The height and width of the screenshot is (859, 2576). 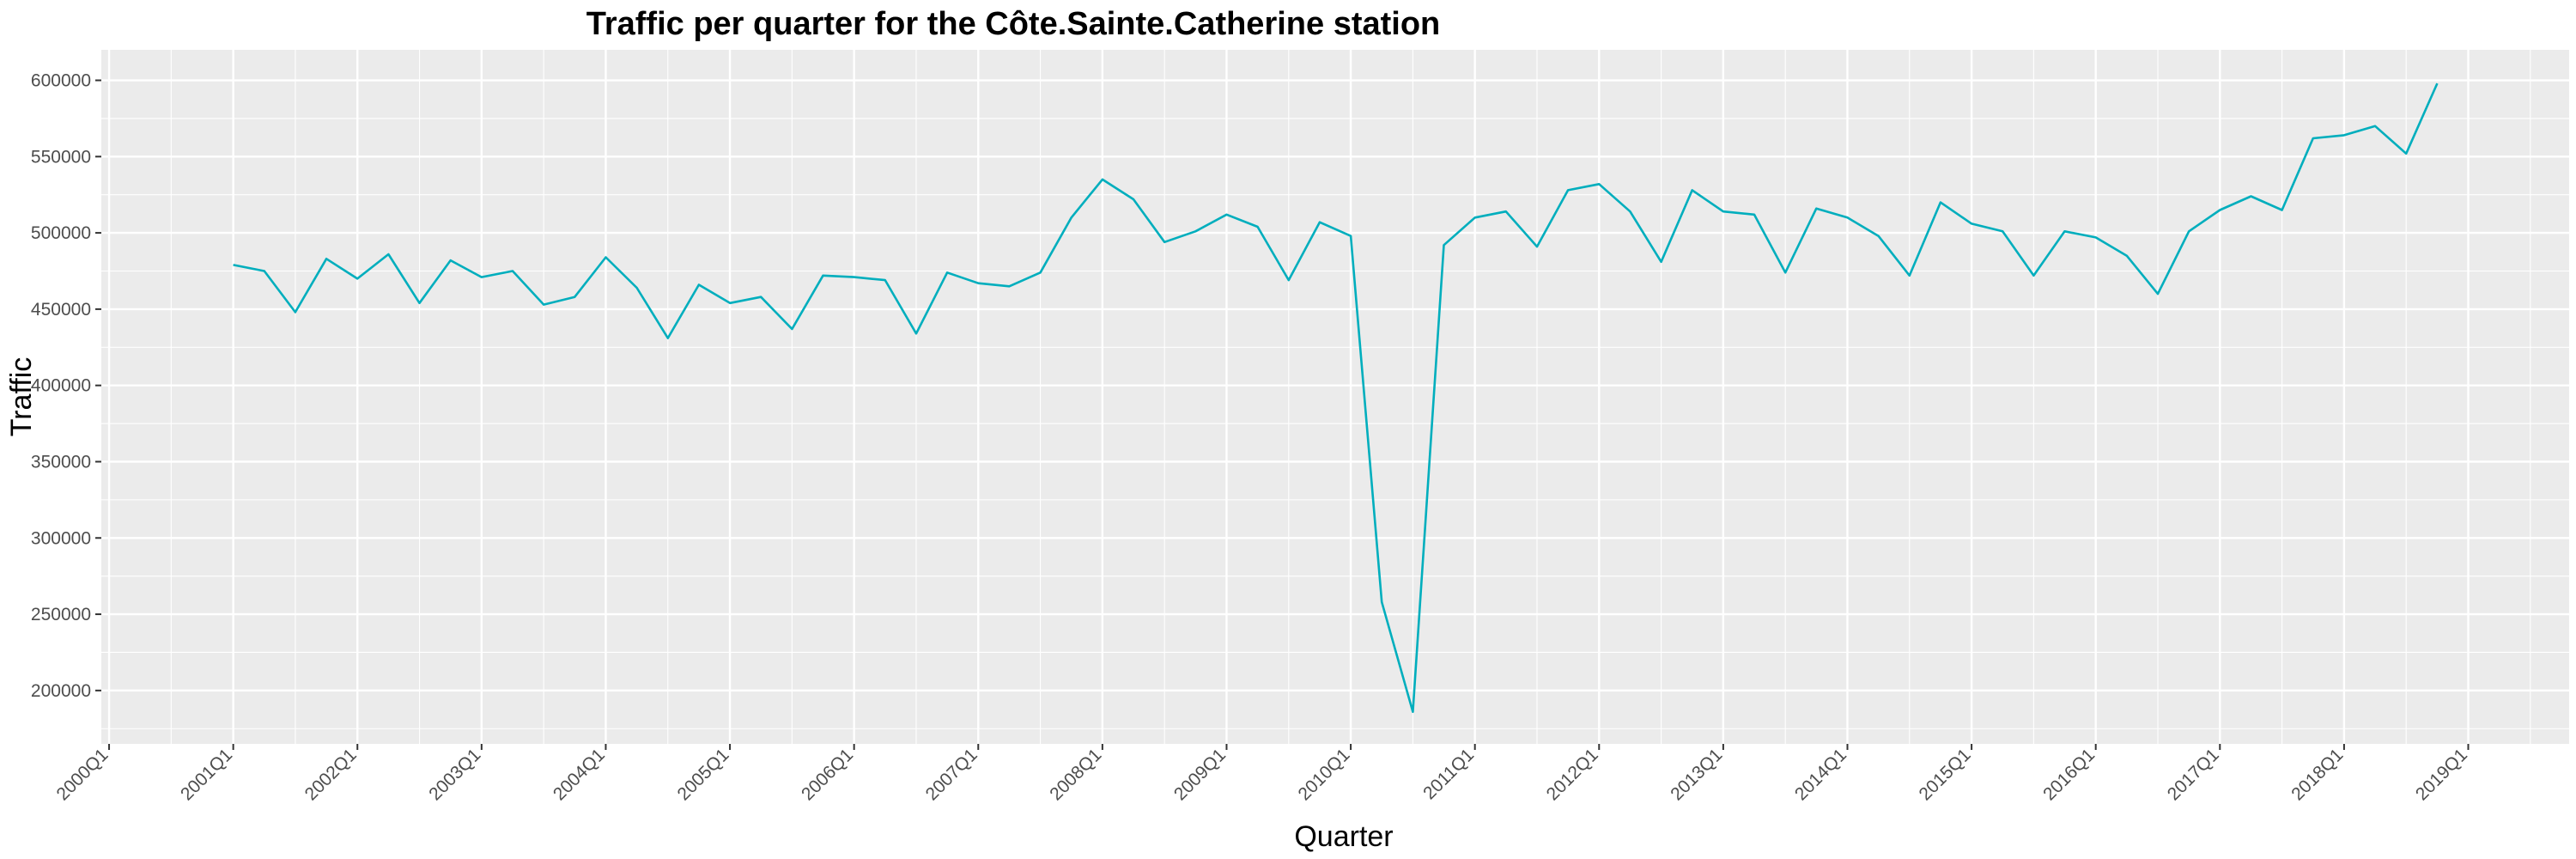 What do you see at coordinates (61, 462) in the screenshot?
I see `y-tick-label: 350000` at bounding box center [61, 462].